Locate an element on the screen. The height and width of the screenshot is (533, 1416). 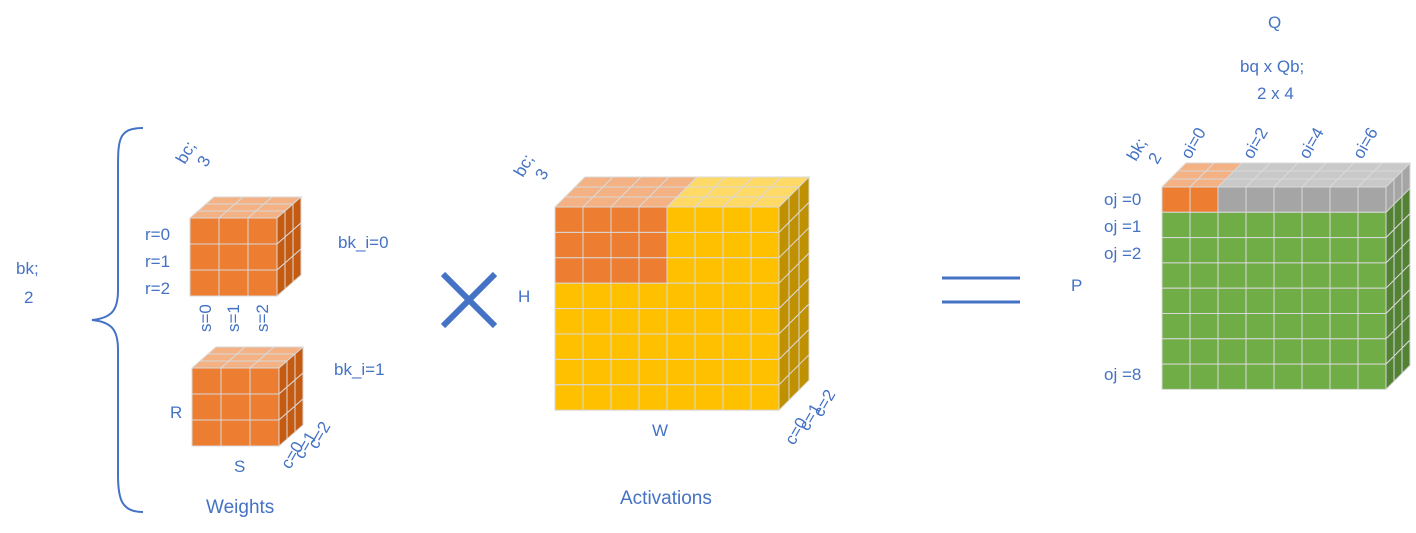
oj-label-0: oj =0 is located at coordinates (1122, 199).